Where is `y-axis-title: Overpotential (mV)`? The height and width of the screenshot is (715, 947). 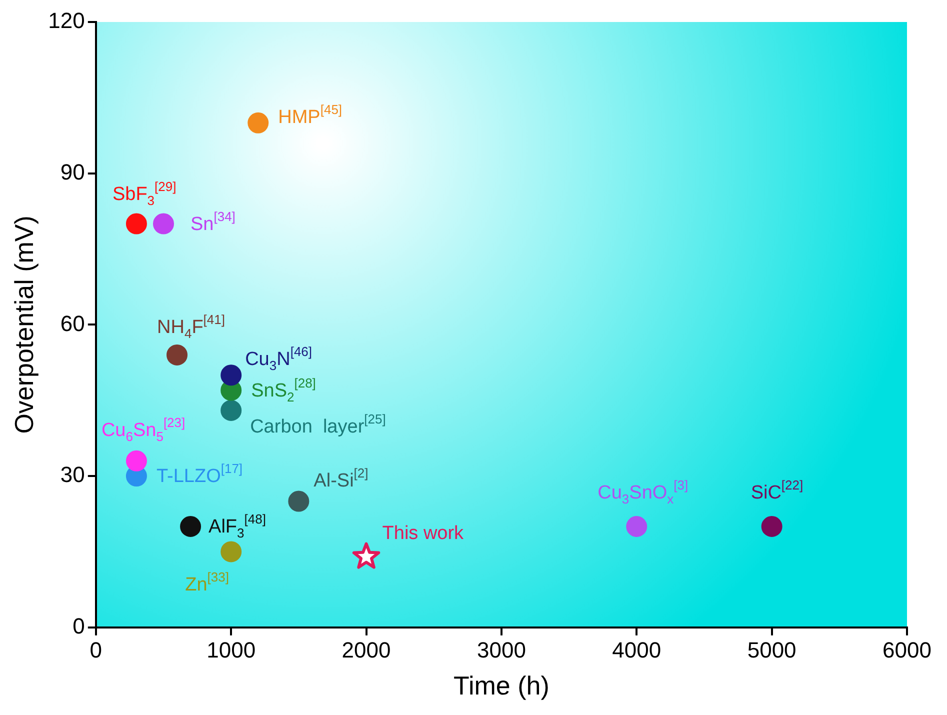 y-axis-title: Overpotential (mV) is located at coordinates (23, 325).